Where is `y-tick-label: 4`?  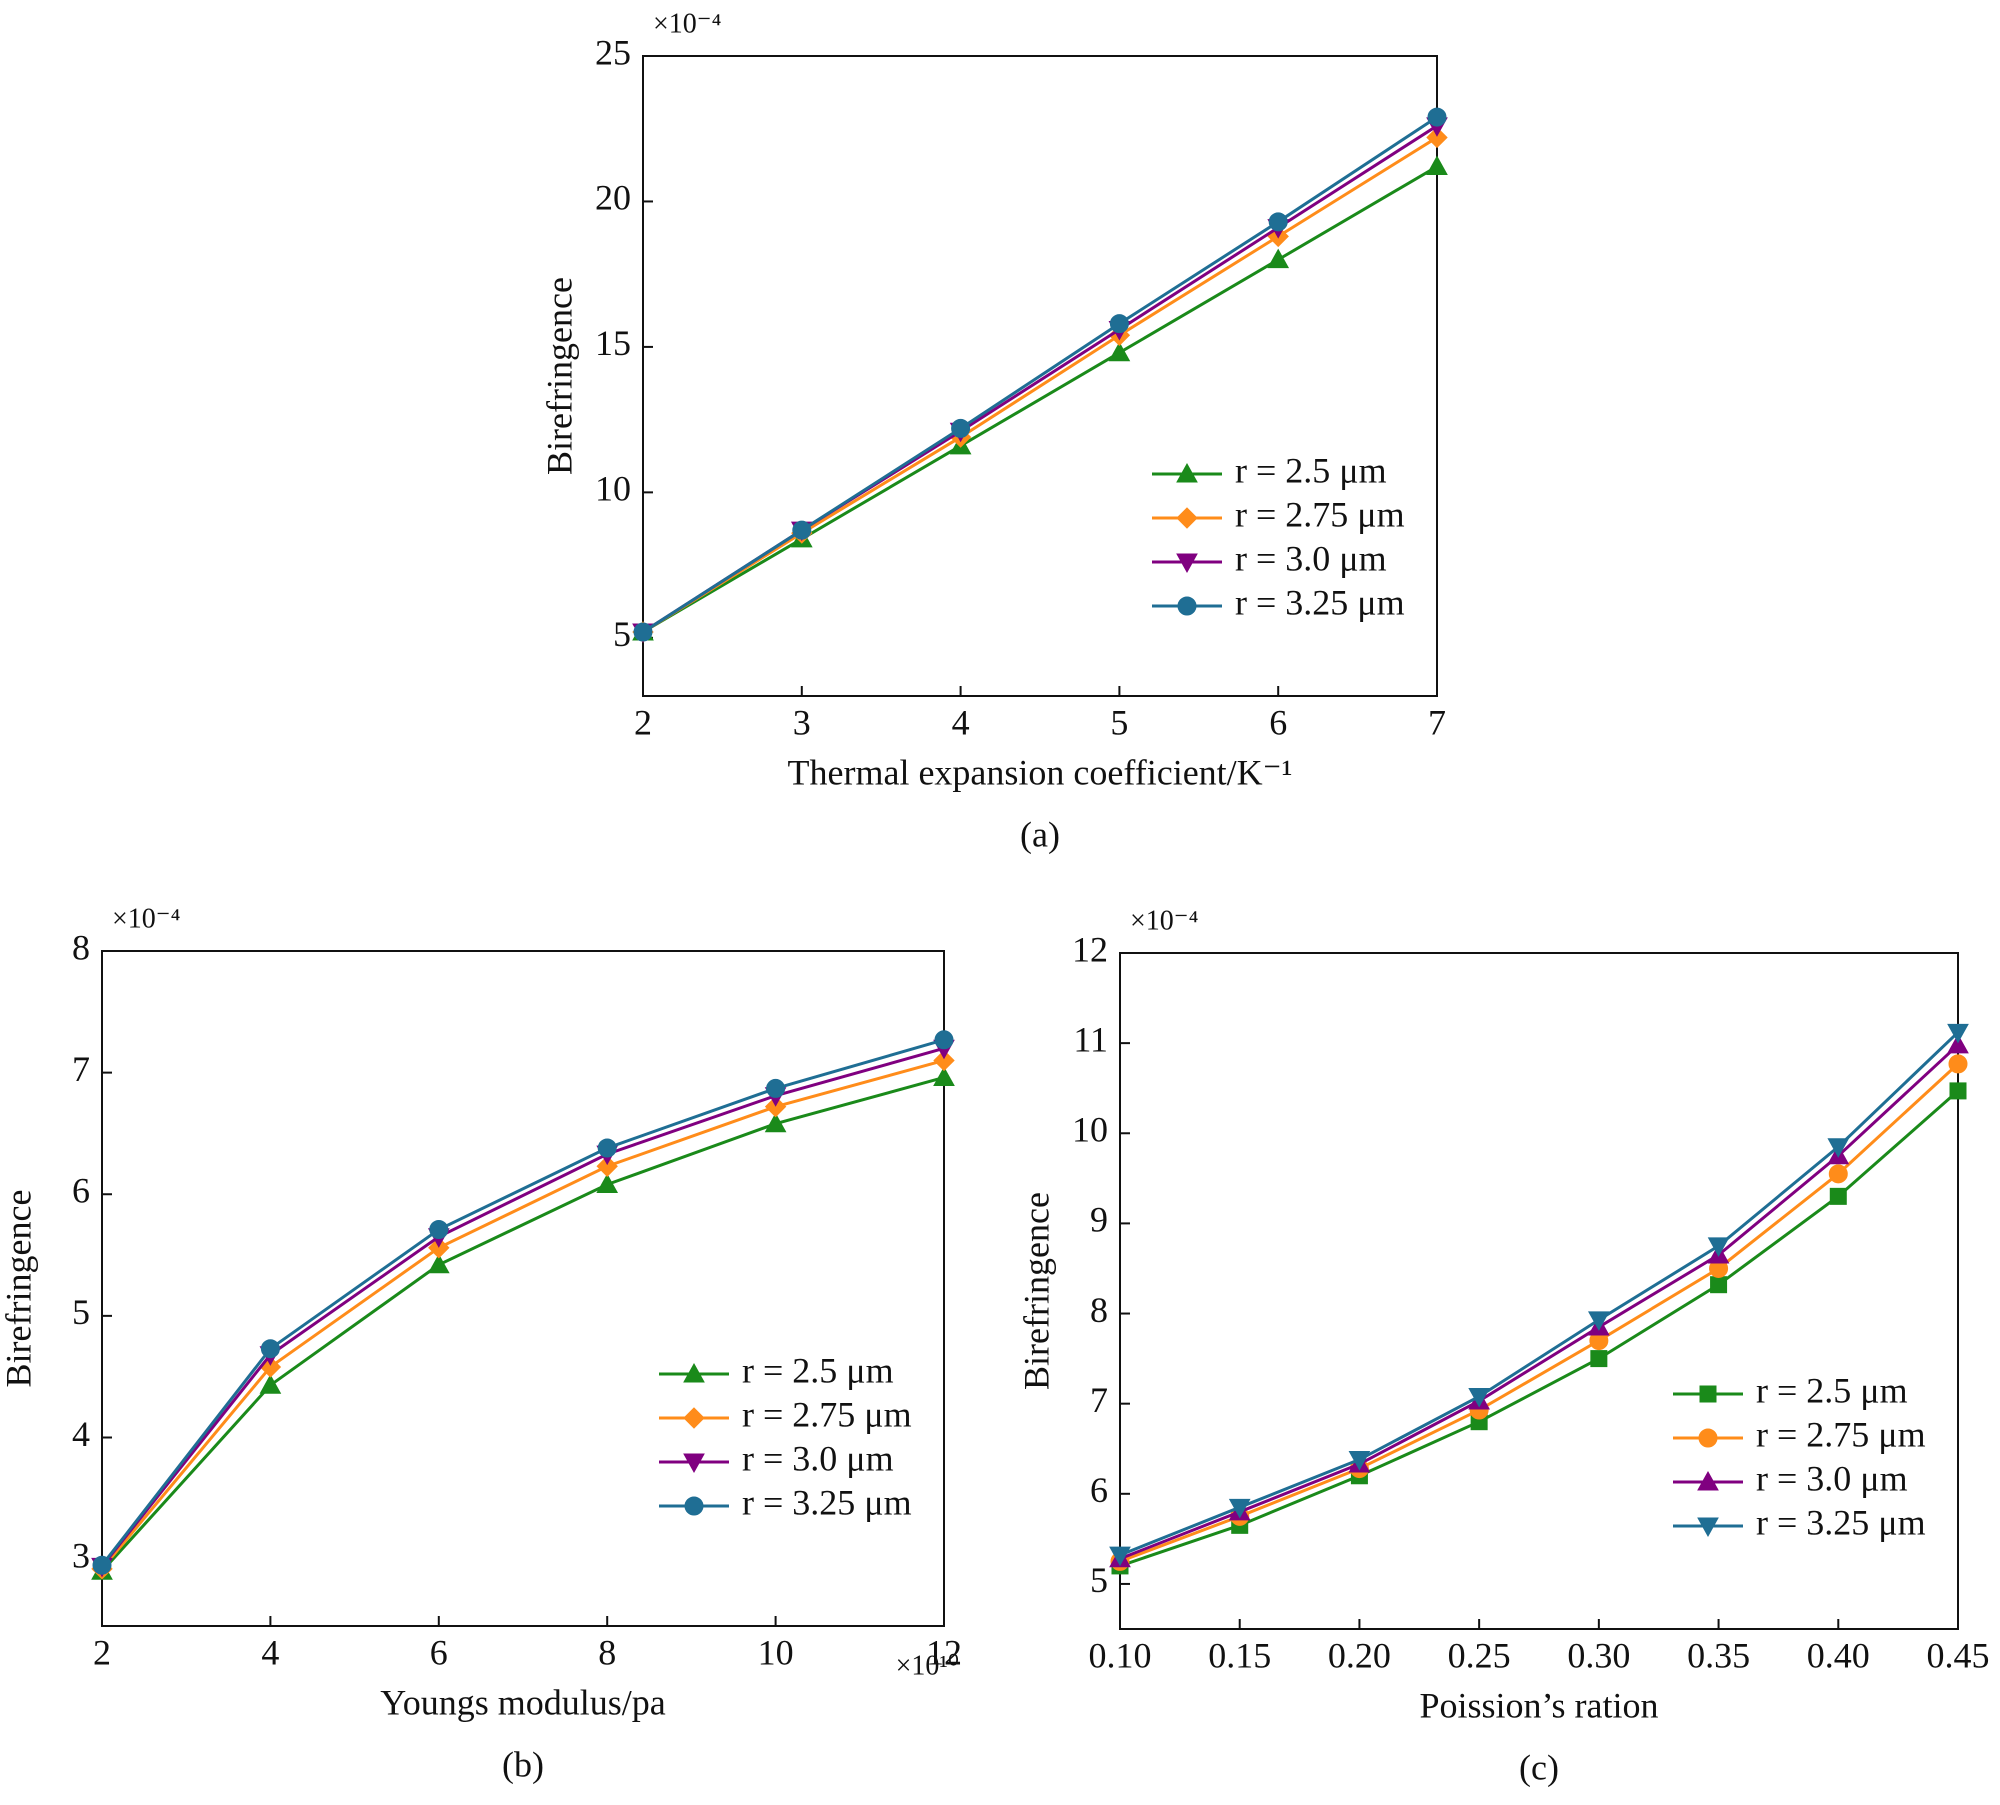 y-tick-label: 4 is located at coordinates (81, 1434).